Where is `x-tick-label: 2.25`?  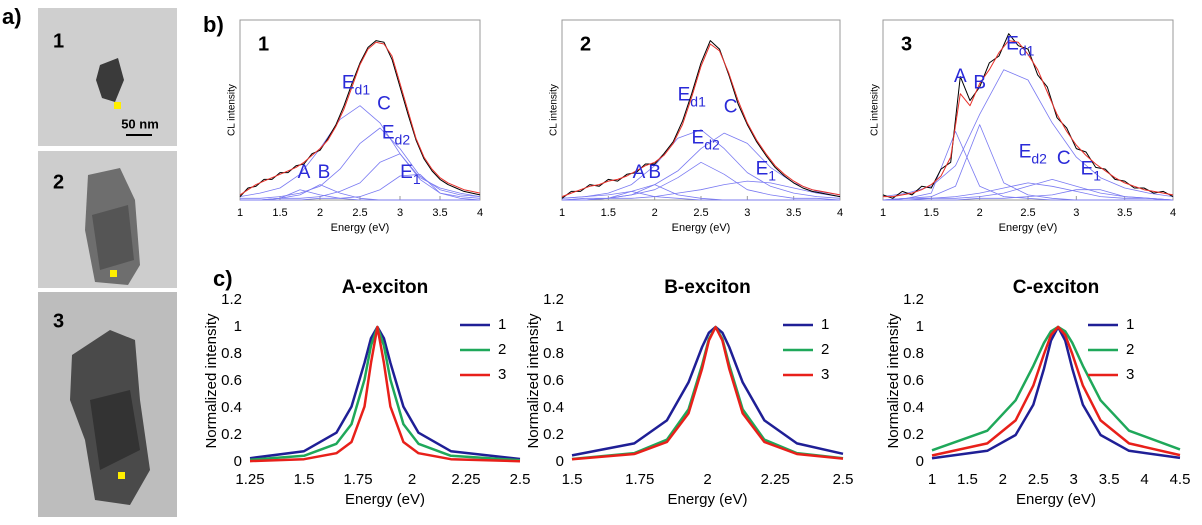
x-tick-label: 2.25 is located at coordinates (465, 479).